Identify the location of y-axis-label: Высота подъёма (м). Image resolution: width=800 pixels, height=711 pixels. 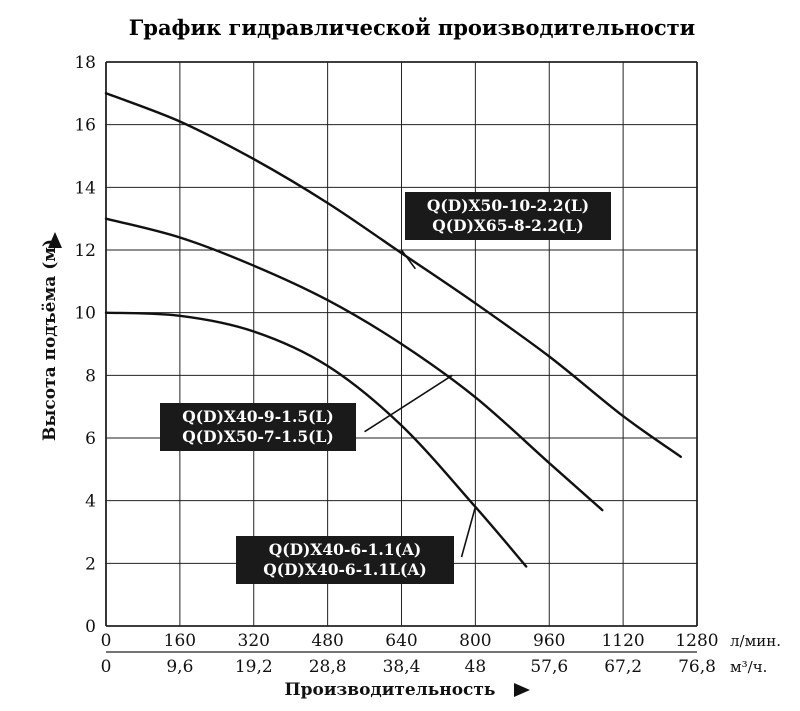
(50, 340).